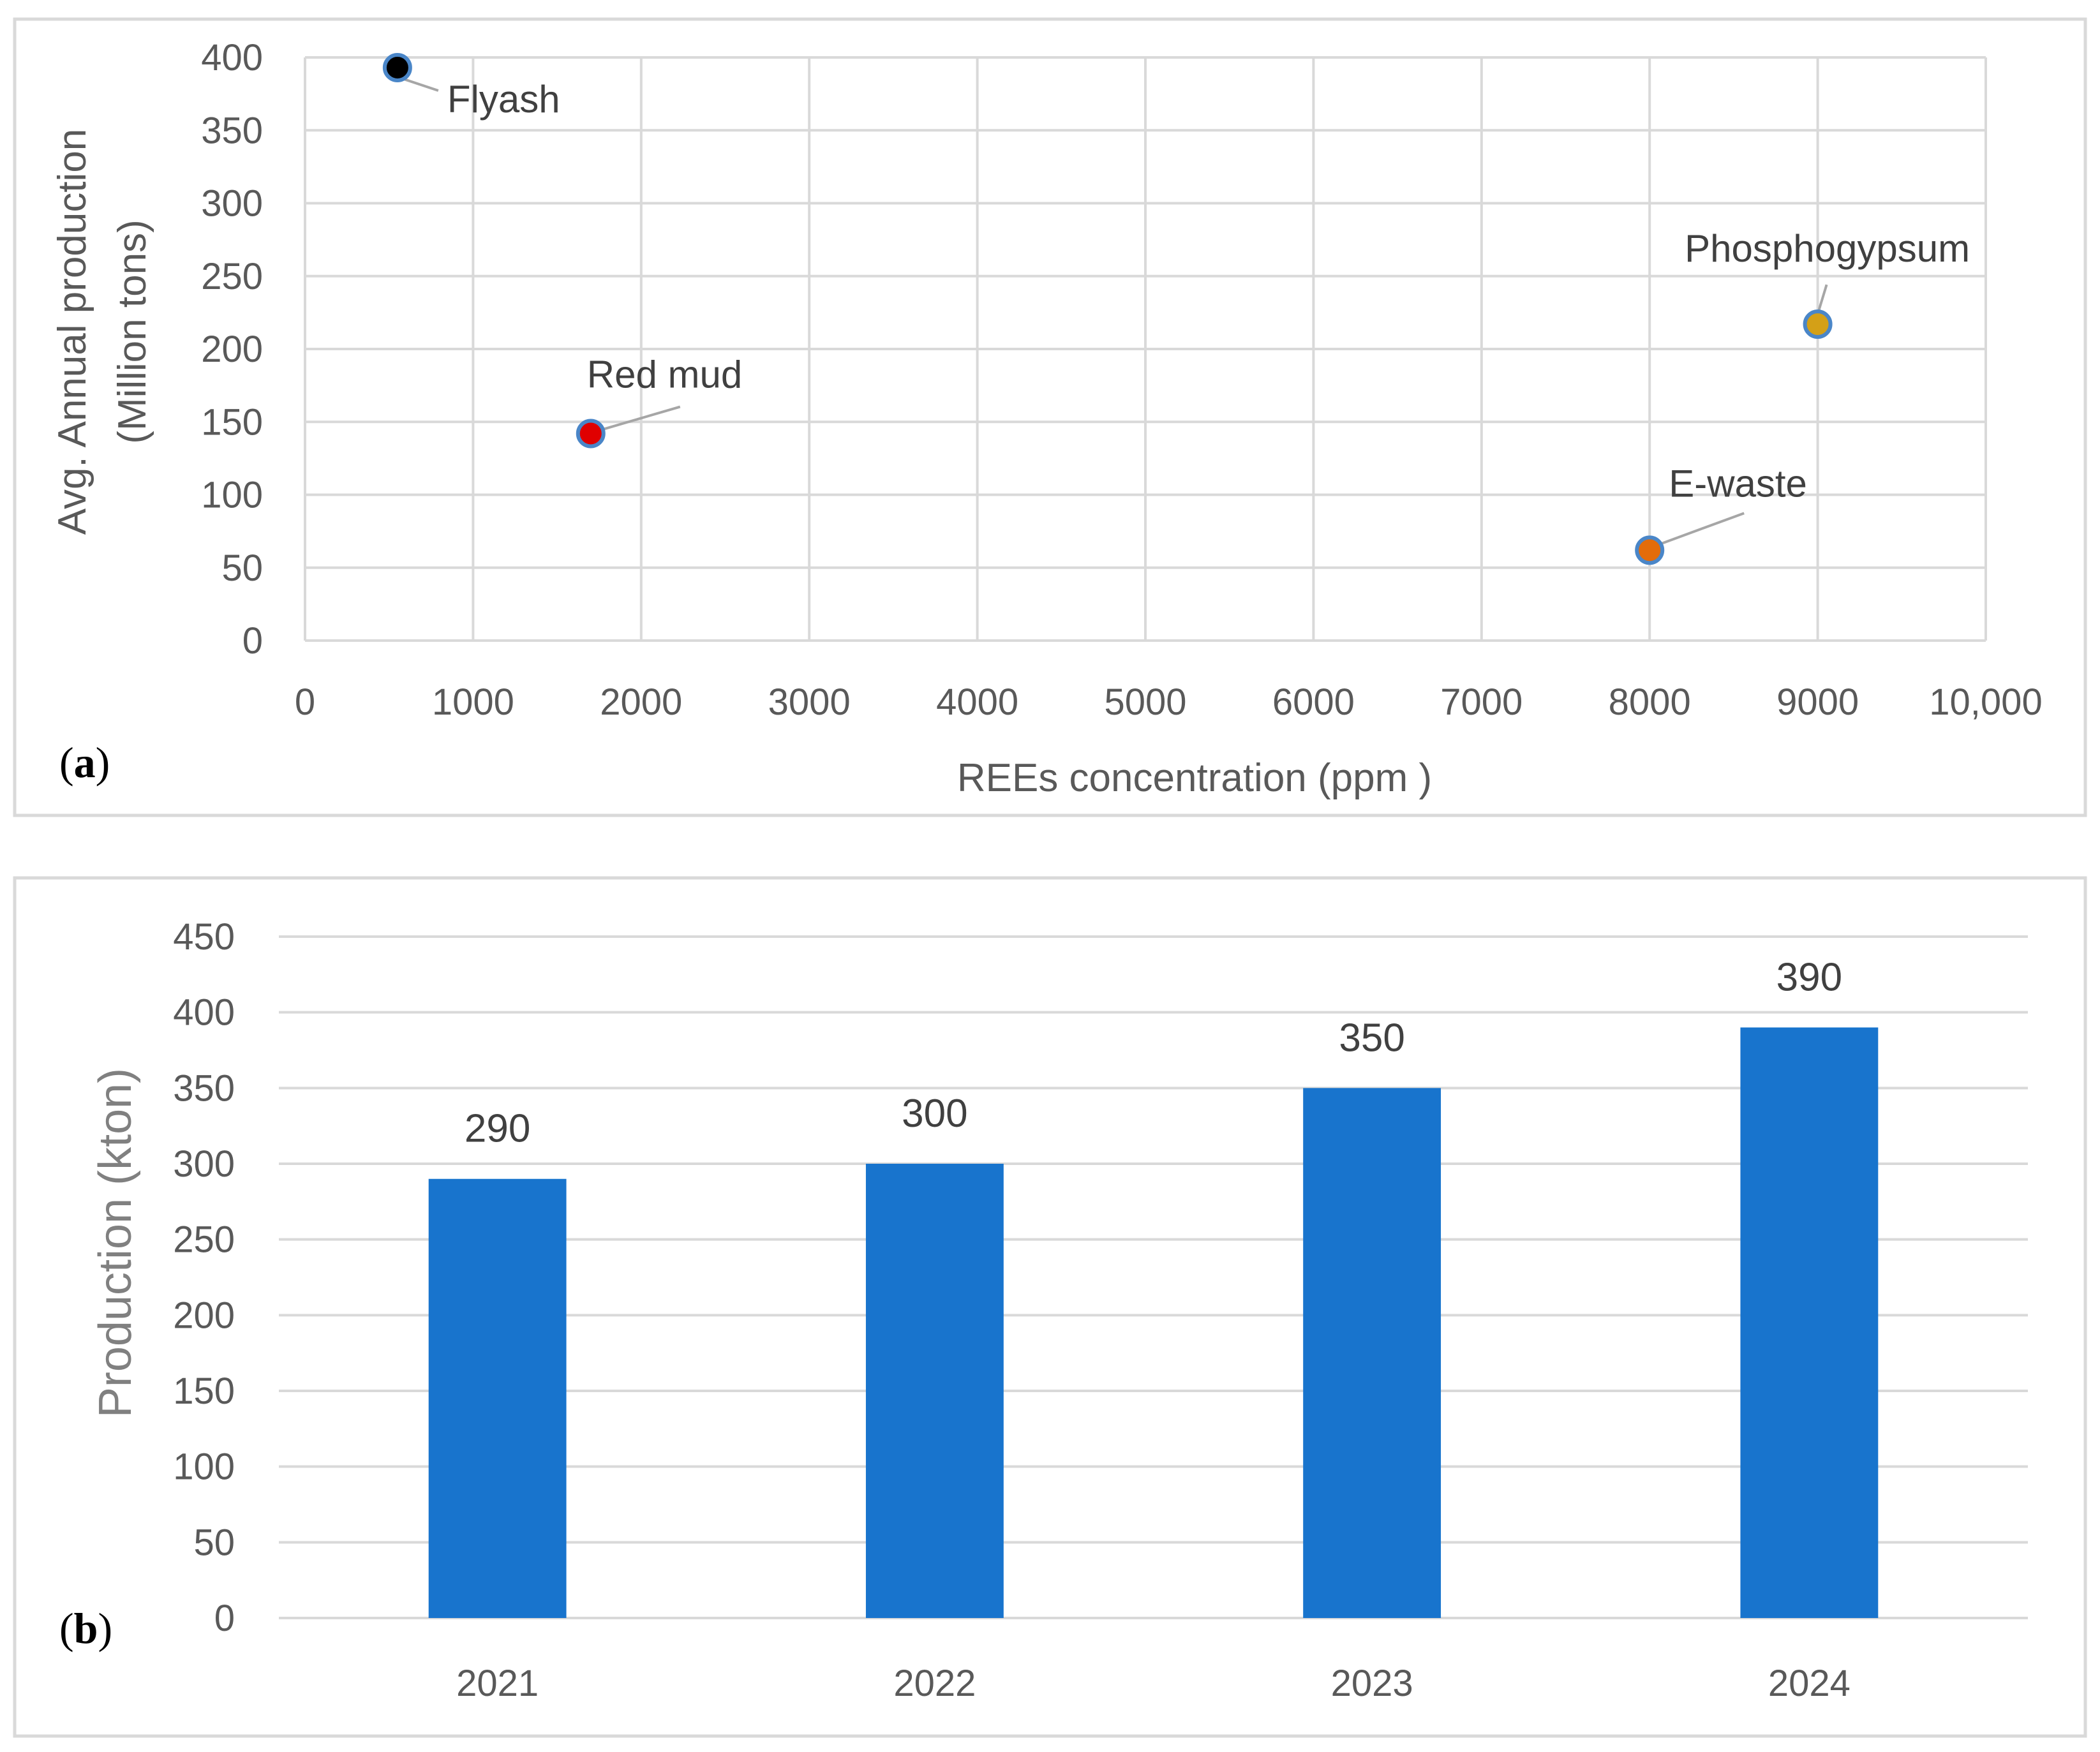 The image size is (2100, 1752). What do you see at coordinates (503, 99) in the screenshot?
I see `point-label: Flyash` at bounding box center [503, 99].